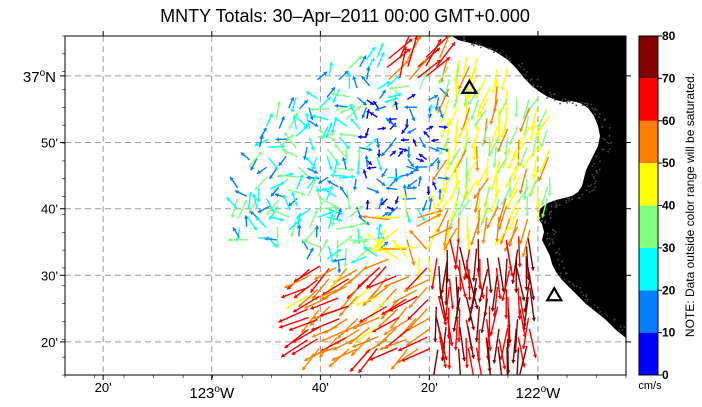  What do you see at coordinates (650, 386) in the screenshot?
I see `colorbar-unit: cm/s` at bounding box center [650, 386].